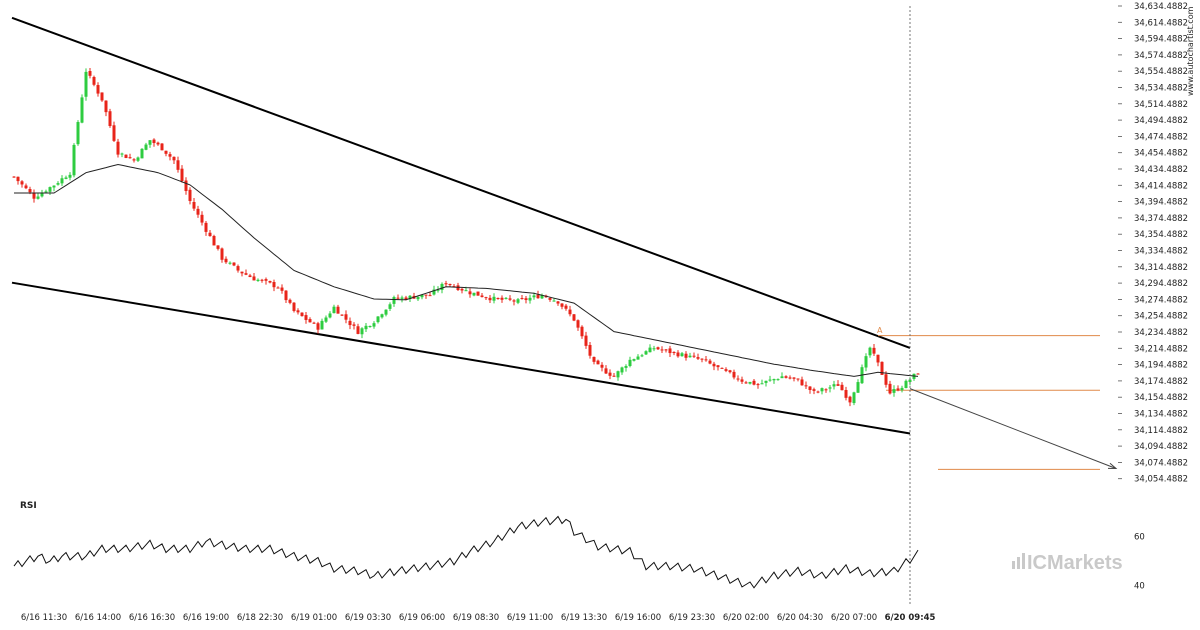  What do you see at coordinates (1161, 447) in the screenshot?
I see `price-tick-label: 34,094.4882` at bounding box center [1161, 447].